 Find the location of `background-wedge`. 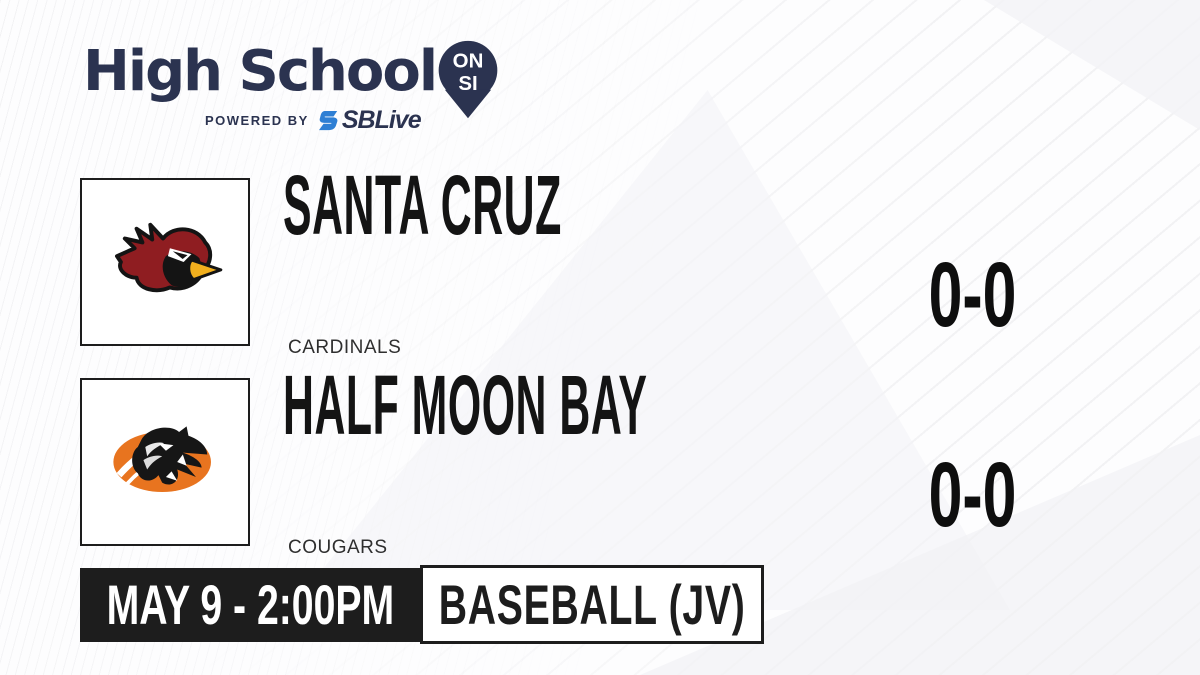

background-wedge is located at coordinates (1092, 65).